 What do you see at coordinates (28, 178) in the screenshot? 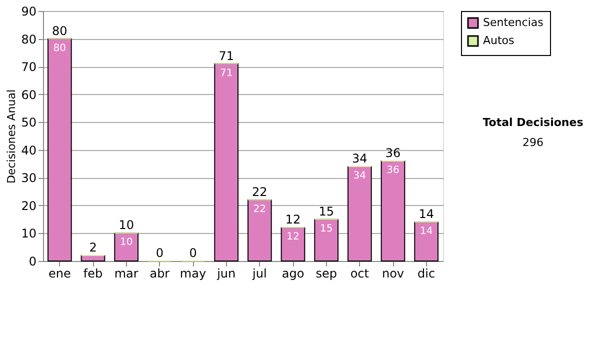
I see `y-tick-label: 30` at bounding box center [28, 178].